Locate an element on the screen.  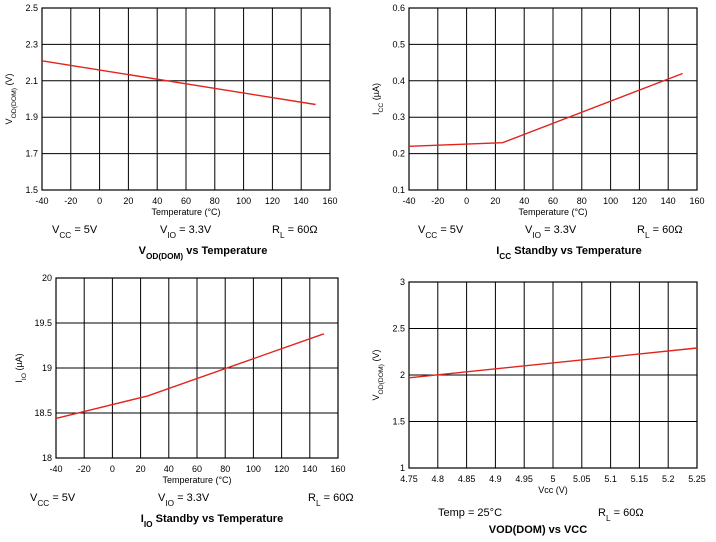
chart-caption: ICC Standby vs Temperature is located at coordinates (569, 253).